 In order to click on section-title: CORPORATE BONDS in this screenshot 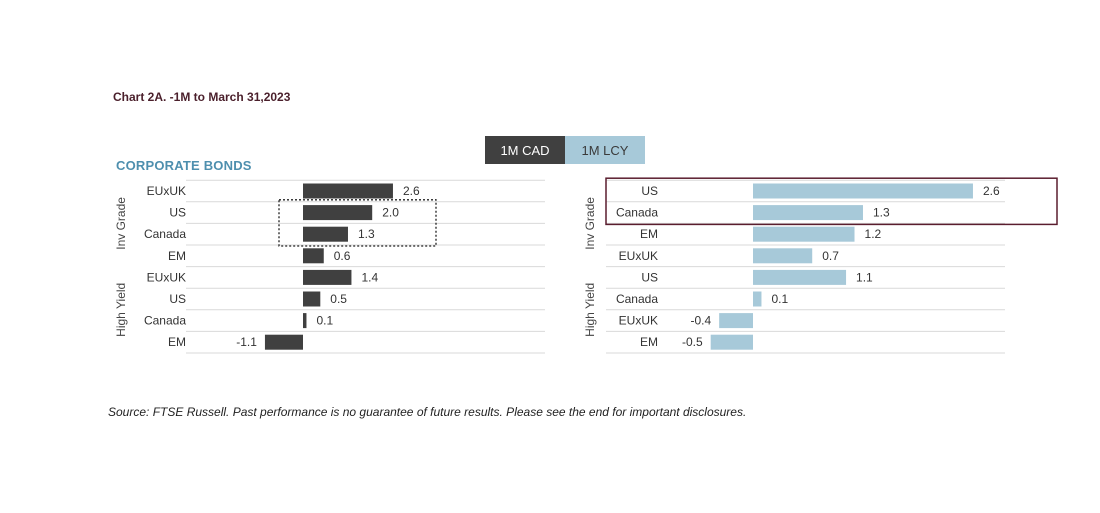, I will do `click(184, 165)`.